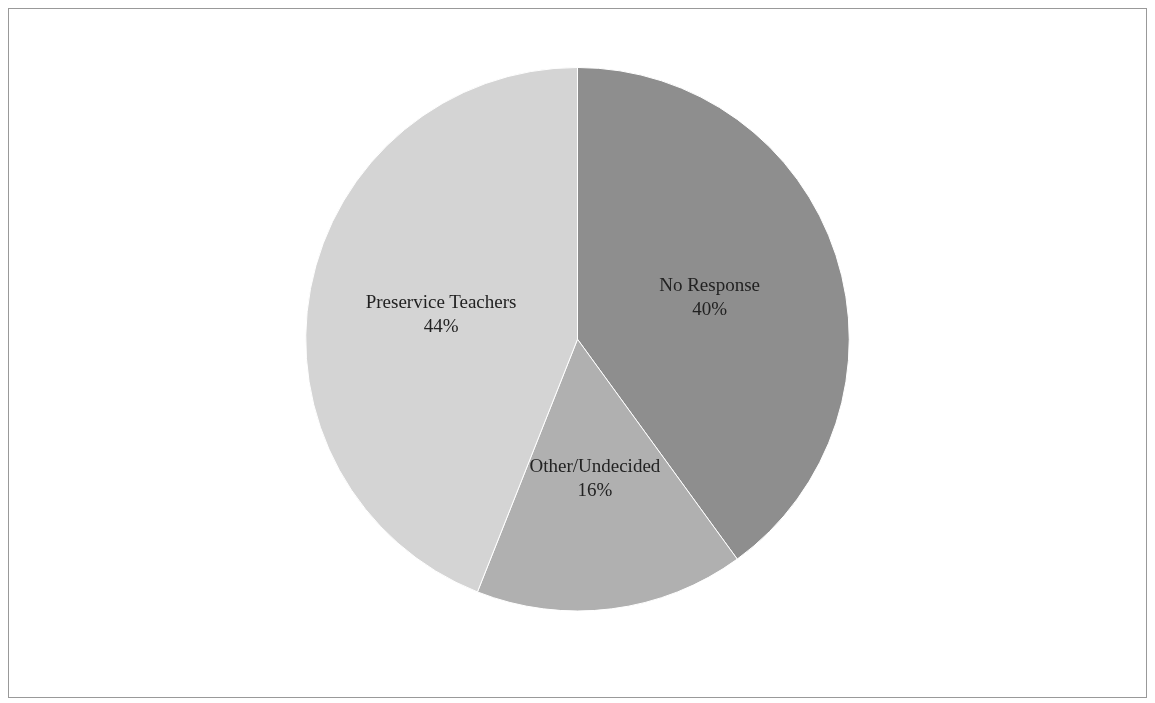 This screenshot has height=703, width=1155. Describe the element at coordinates (595, 489) in the screenshot. I see `data-label: 16%` at that location.